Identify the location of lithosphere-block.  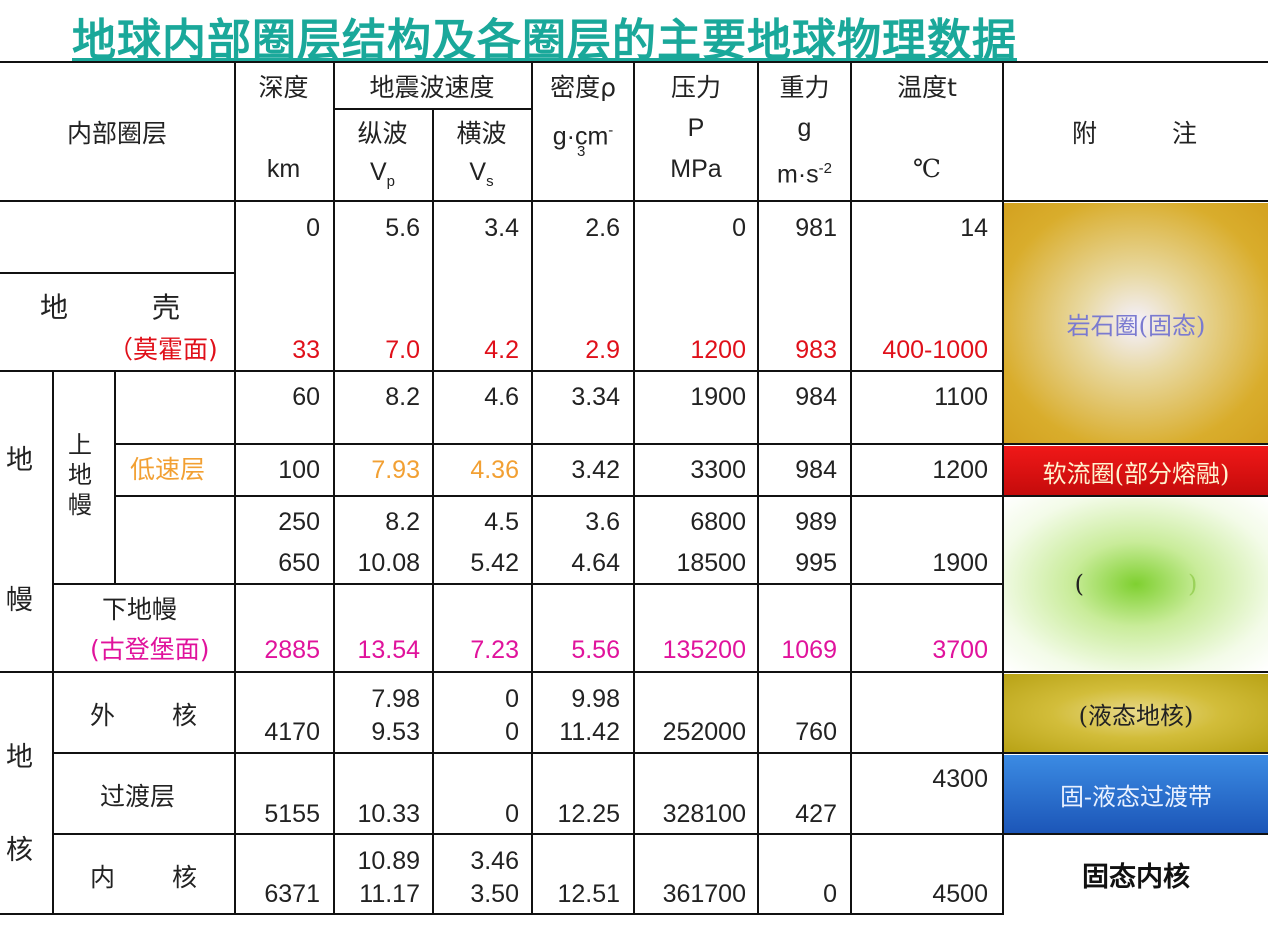
(1136, 323).